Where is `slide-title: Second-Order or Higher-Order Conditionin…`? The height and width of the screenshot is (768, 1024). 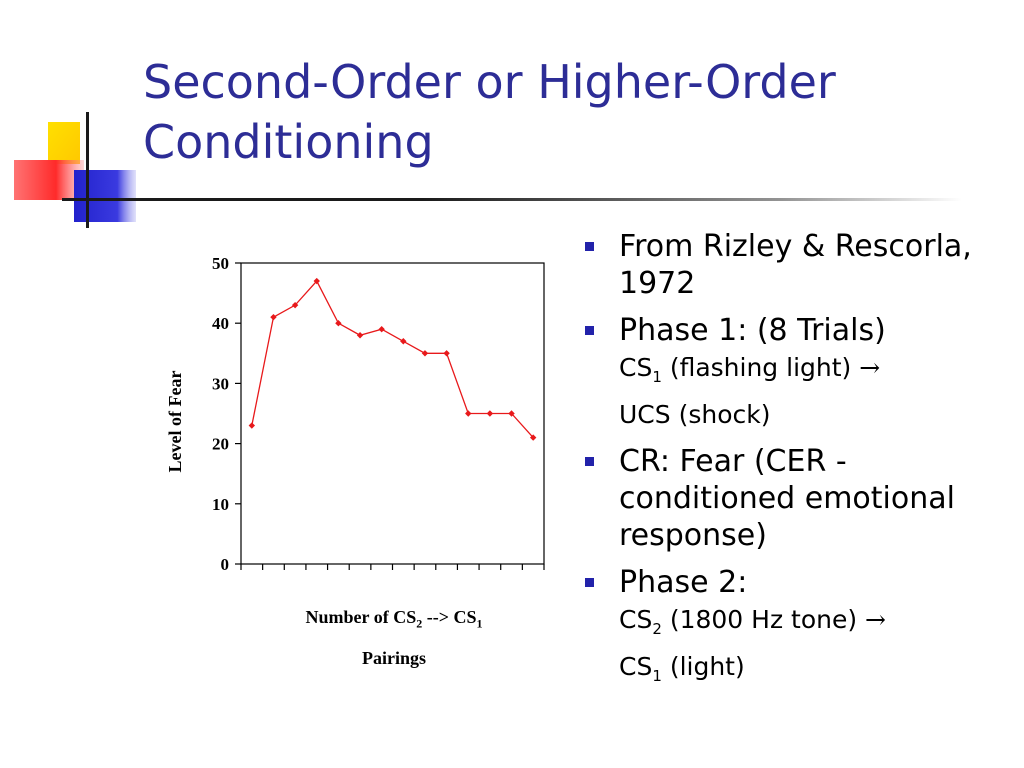
slide-title: Second-Order or Higher-Order Conditionin… is located at coordinates (573, 112).